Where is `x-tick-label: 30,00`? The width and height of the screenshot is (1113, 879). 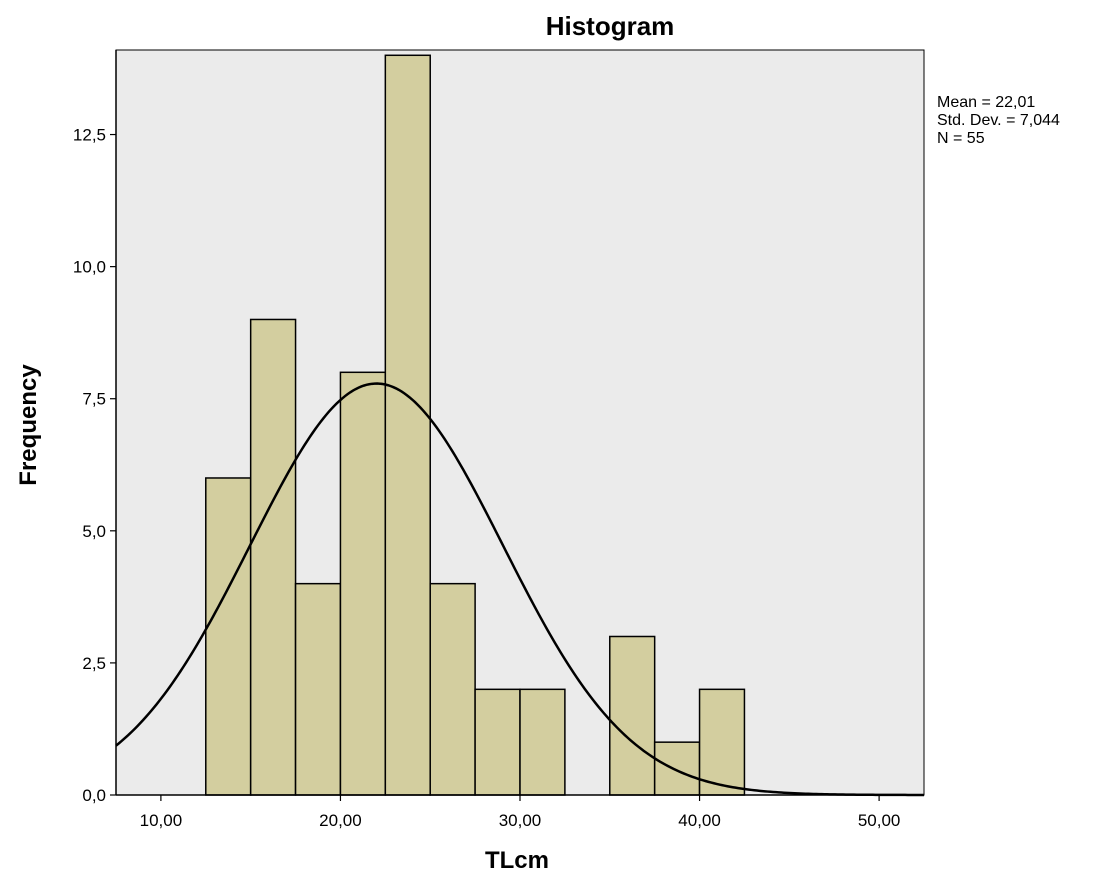 x-tick-label: 30,00 is located at coordinates (520, 820).